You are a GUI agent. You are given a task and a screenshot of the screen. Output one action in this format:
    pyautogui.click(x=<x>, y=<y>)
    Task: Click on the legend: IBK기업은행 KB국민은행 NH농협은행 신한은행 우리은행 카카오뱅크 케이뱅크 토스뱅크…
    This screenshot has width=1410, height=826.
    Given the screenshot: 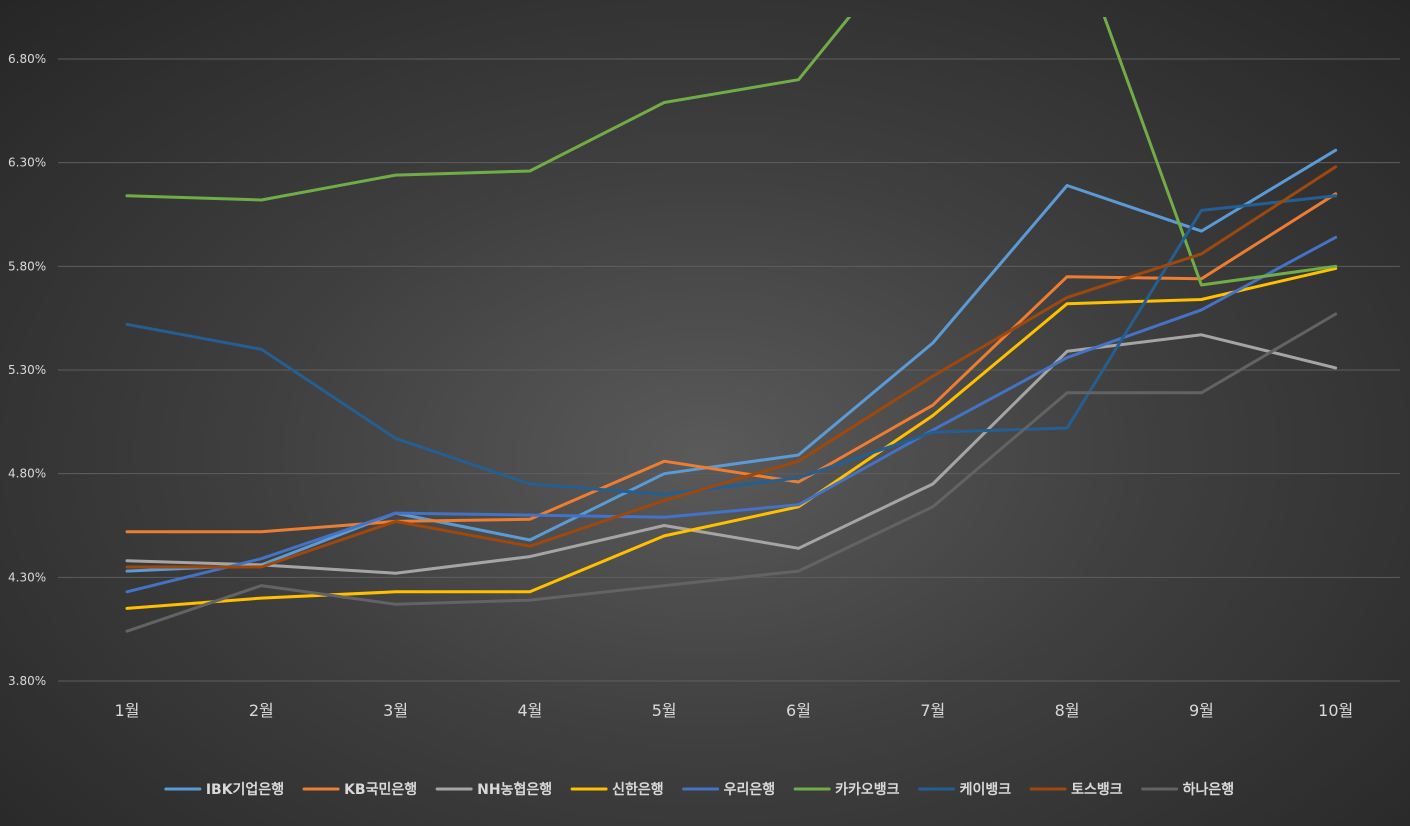 What is the action you would take?
    pyautogui.click(x=699, y=789)
    